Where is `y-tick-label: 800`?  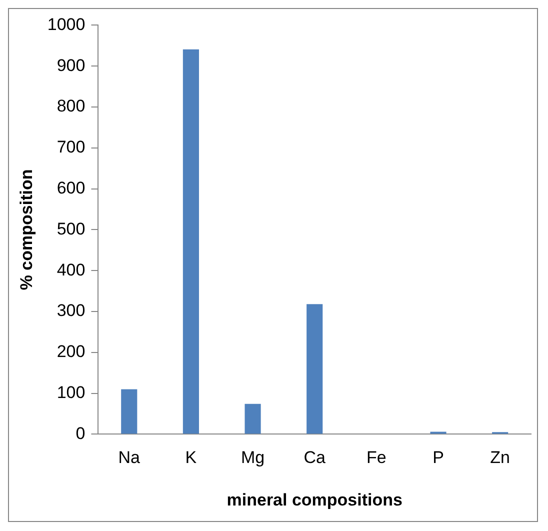
y-tick-label: 800 is located at coordinates (71, 106).